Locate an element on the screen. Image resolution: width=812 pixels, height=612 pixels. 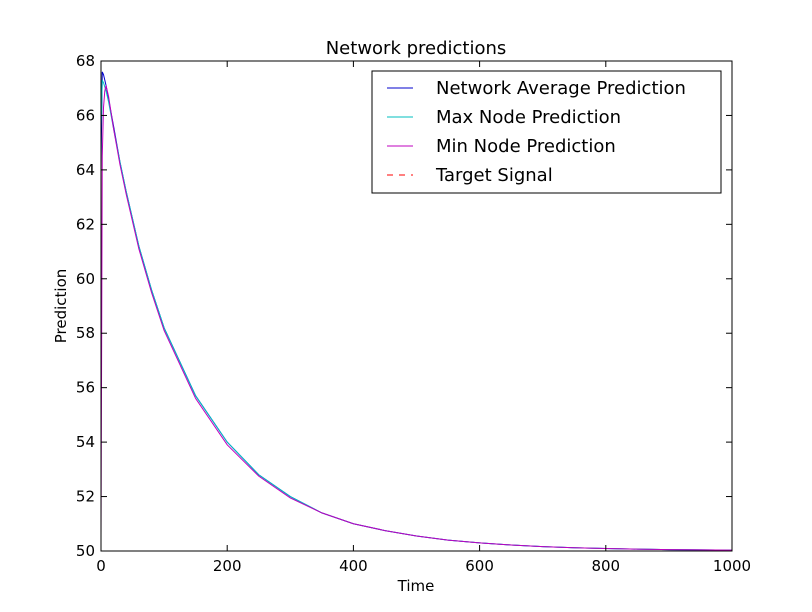
y-tick-label: 50 is located at coordinates (85, 551).